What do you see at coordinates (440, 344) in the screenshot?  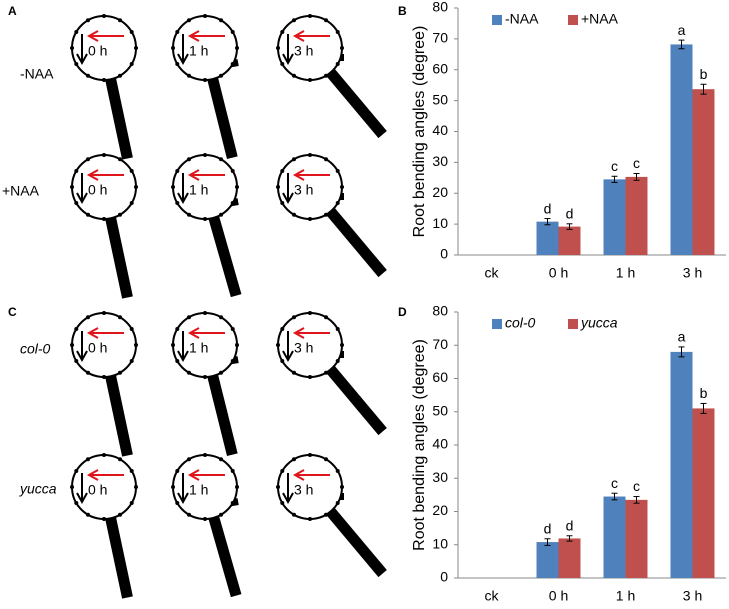 I see `y-tick-label: 70` at bounding box center [440, 344].